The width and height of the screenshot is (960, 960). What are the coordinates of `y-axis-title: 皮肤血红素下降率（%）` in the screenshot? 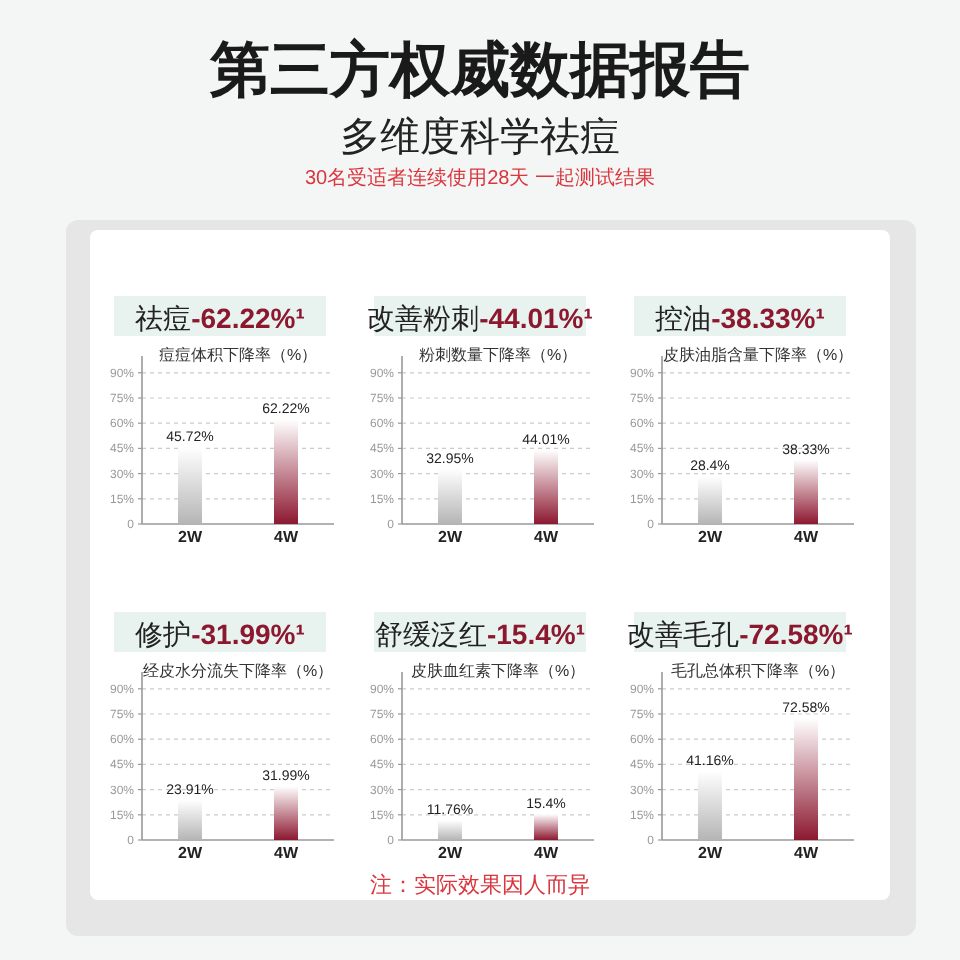 It's located at (498, 671).